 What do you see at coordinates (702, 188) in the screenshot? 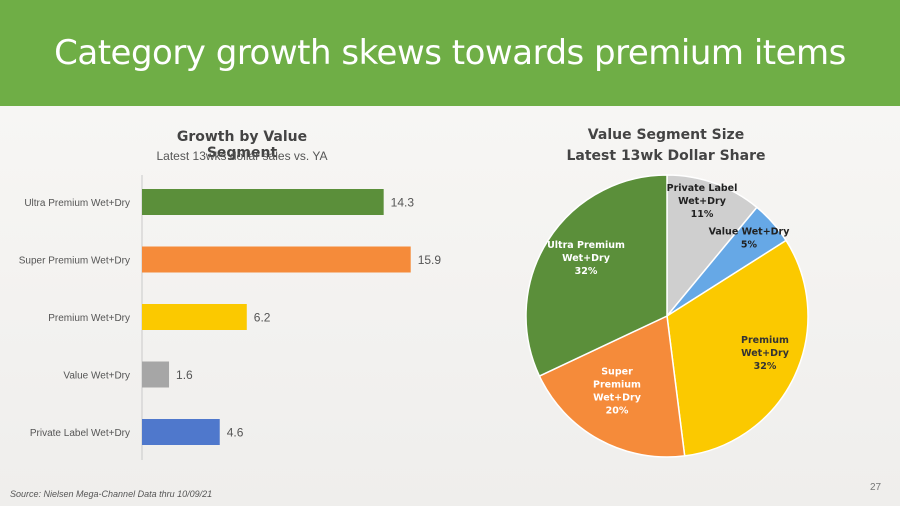
I see `pie-slice-label: Private Label` at bounding box center [702, 188].